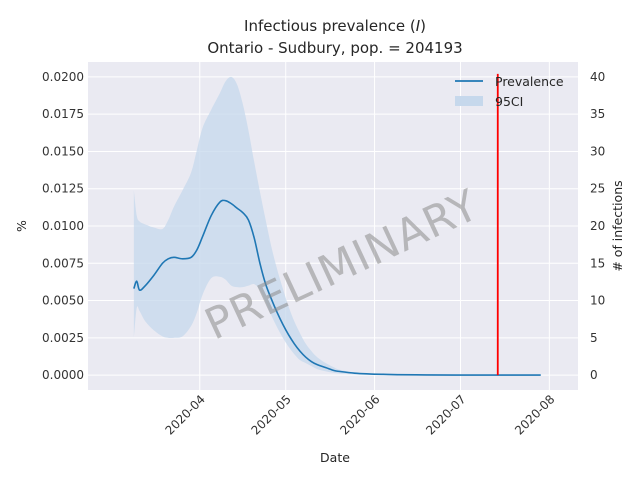 Image resolution: width=640 pixels, height=484 pixels. Describe the element at coordinates (335, 457) in the screenshot. I see `x-axis-label: Date` at that location.